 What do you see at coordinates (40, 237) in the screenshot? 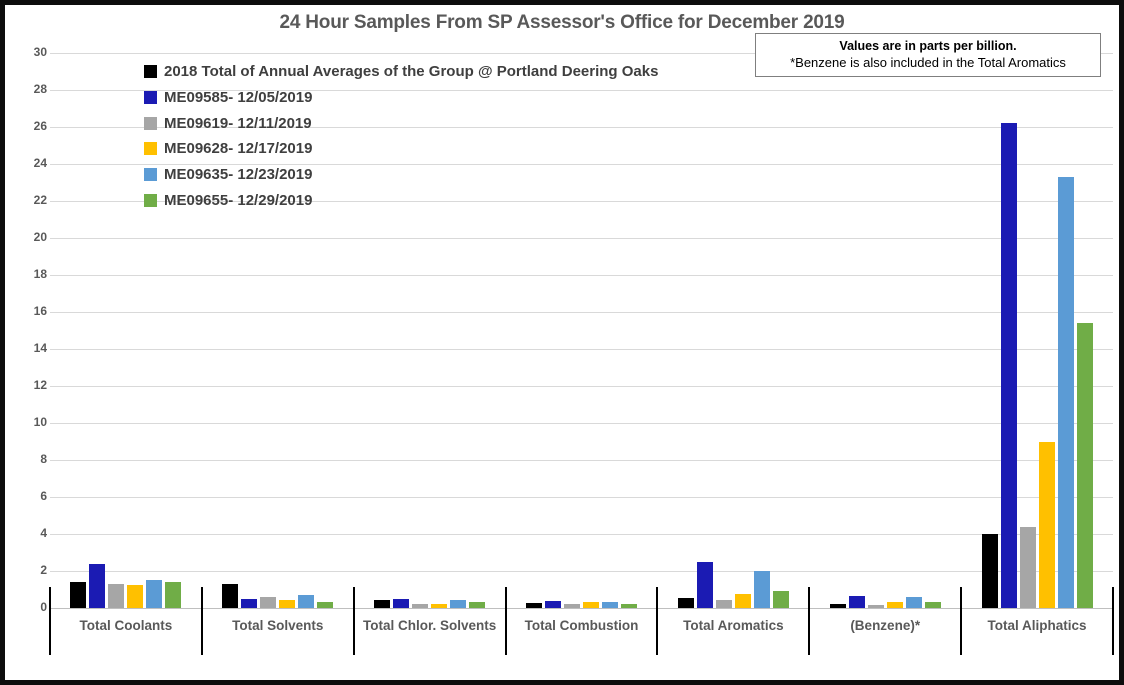
I see `y-axis-tick-label: 20` at bounding box center [40, 237].